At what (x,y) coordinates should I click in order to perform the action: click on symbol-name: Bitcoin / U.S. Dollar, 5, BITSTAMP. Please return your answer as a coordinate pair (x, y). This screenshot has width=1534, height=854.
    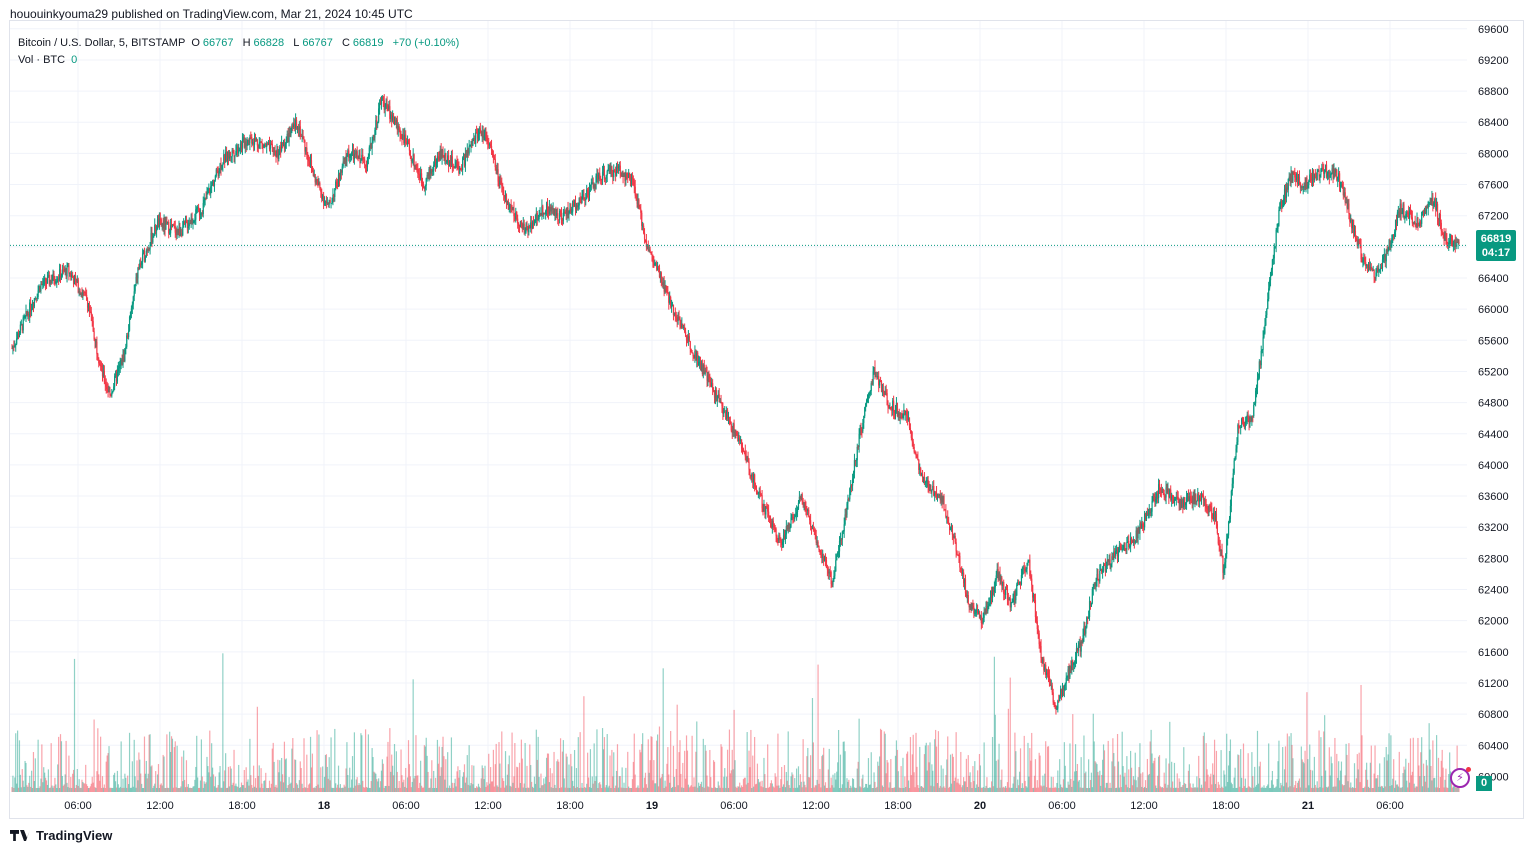
    Looking at the image, I should click on (102, 43).